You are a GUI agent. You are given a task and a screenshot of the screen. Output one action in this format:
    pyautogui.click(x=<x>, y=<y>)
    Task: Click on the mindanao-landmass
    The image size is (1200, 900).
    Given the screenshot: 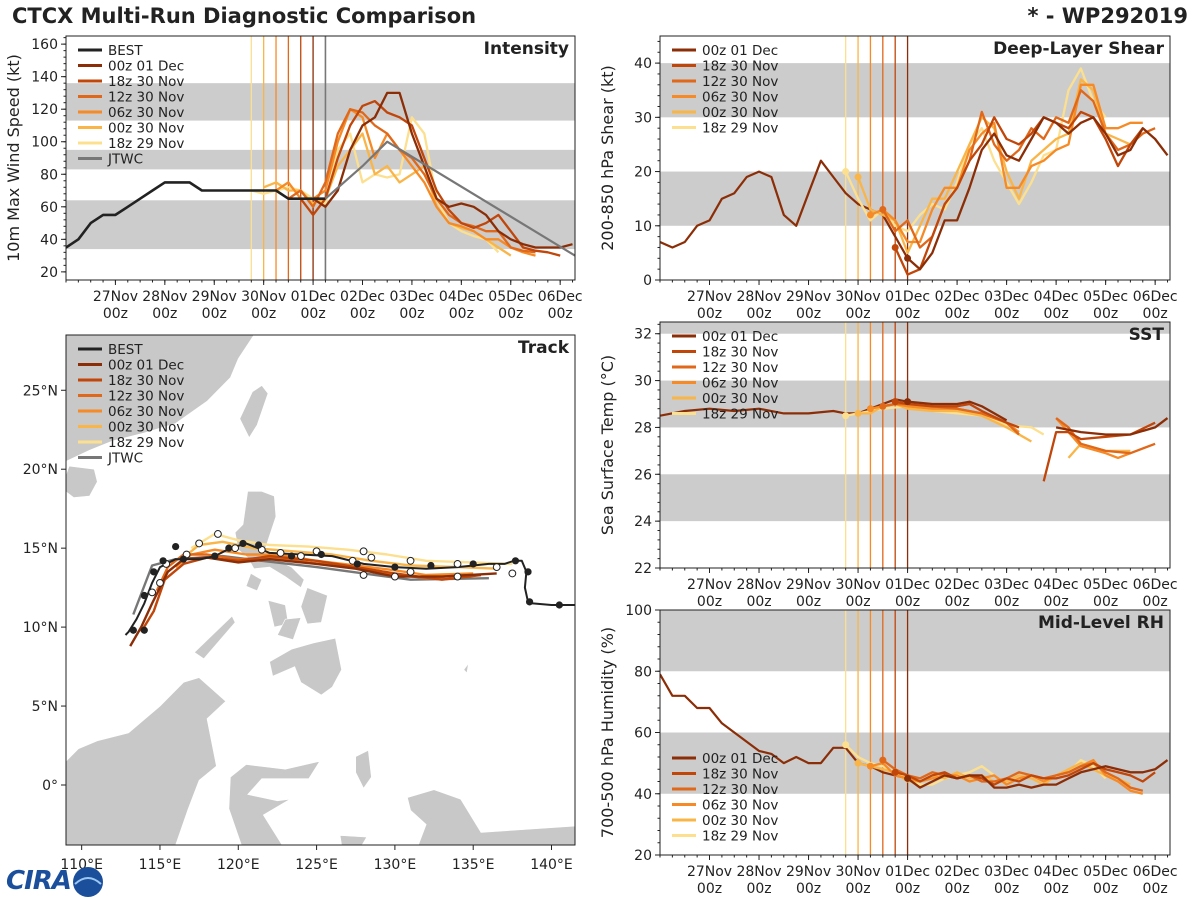 What is the action you would take?
    pyautogui.click(x=305, y=666)
    